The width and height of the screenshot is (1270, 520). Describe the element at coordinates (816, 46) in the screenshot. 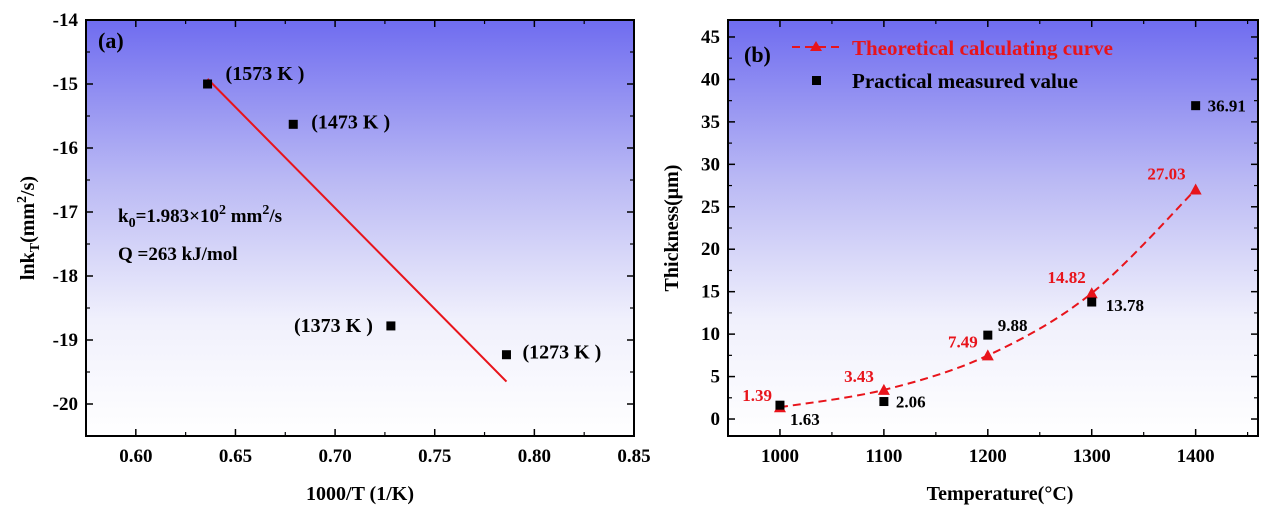

I see `legend-theoretical-marker` at that location.